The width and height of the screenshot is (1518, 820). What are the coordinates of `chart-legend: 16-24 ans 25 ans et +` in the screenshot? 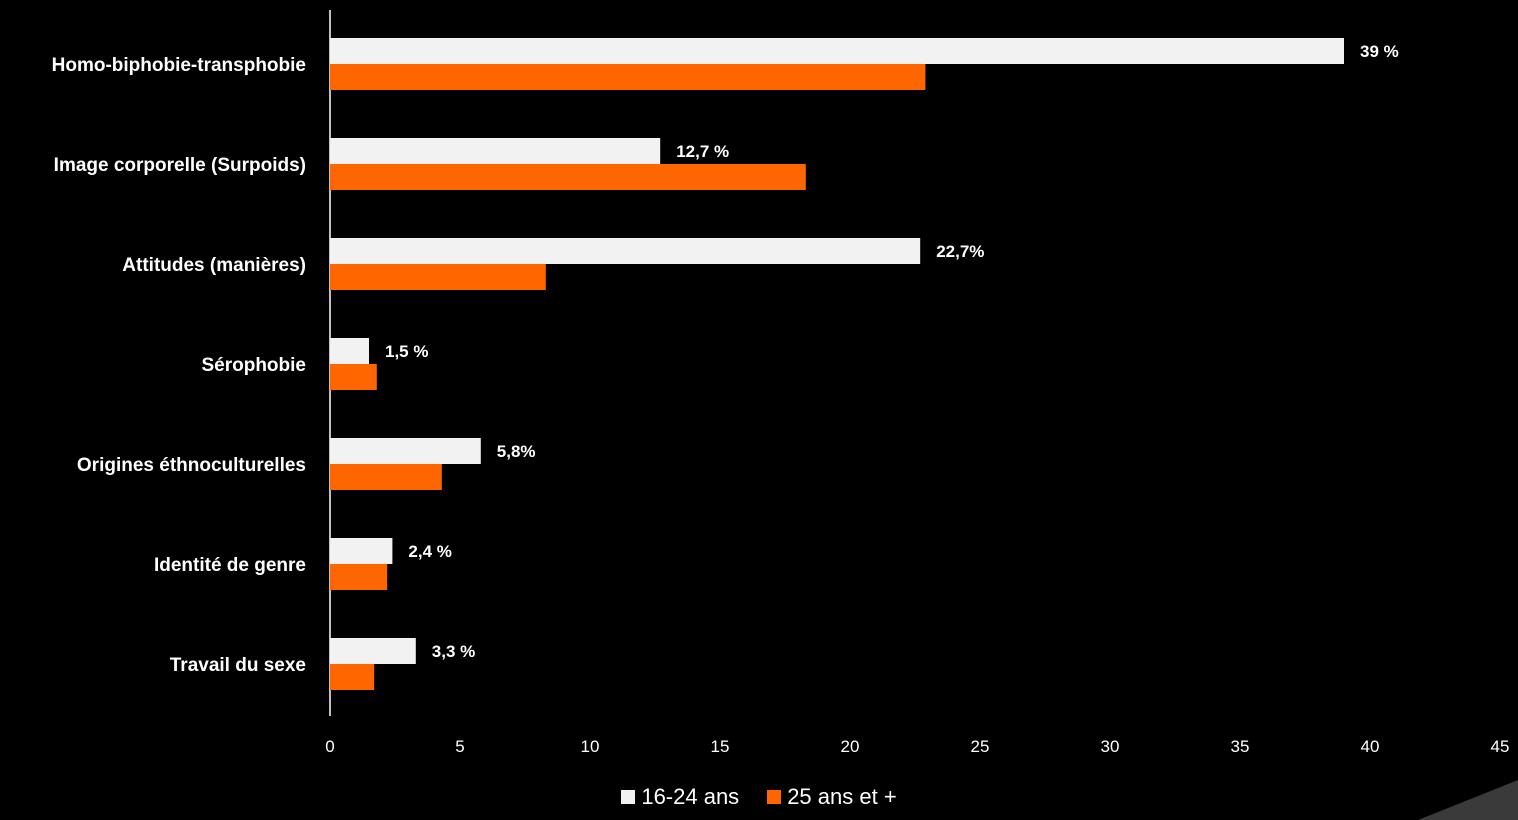 It's located at (759, 797).